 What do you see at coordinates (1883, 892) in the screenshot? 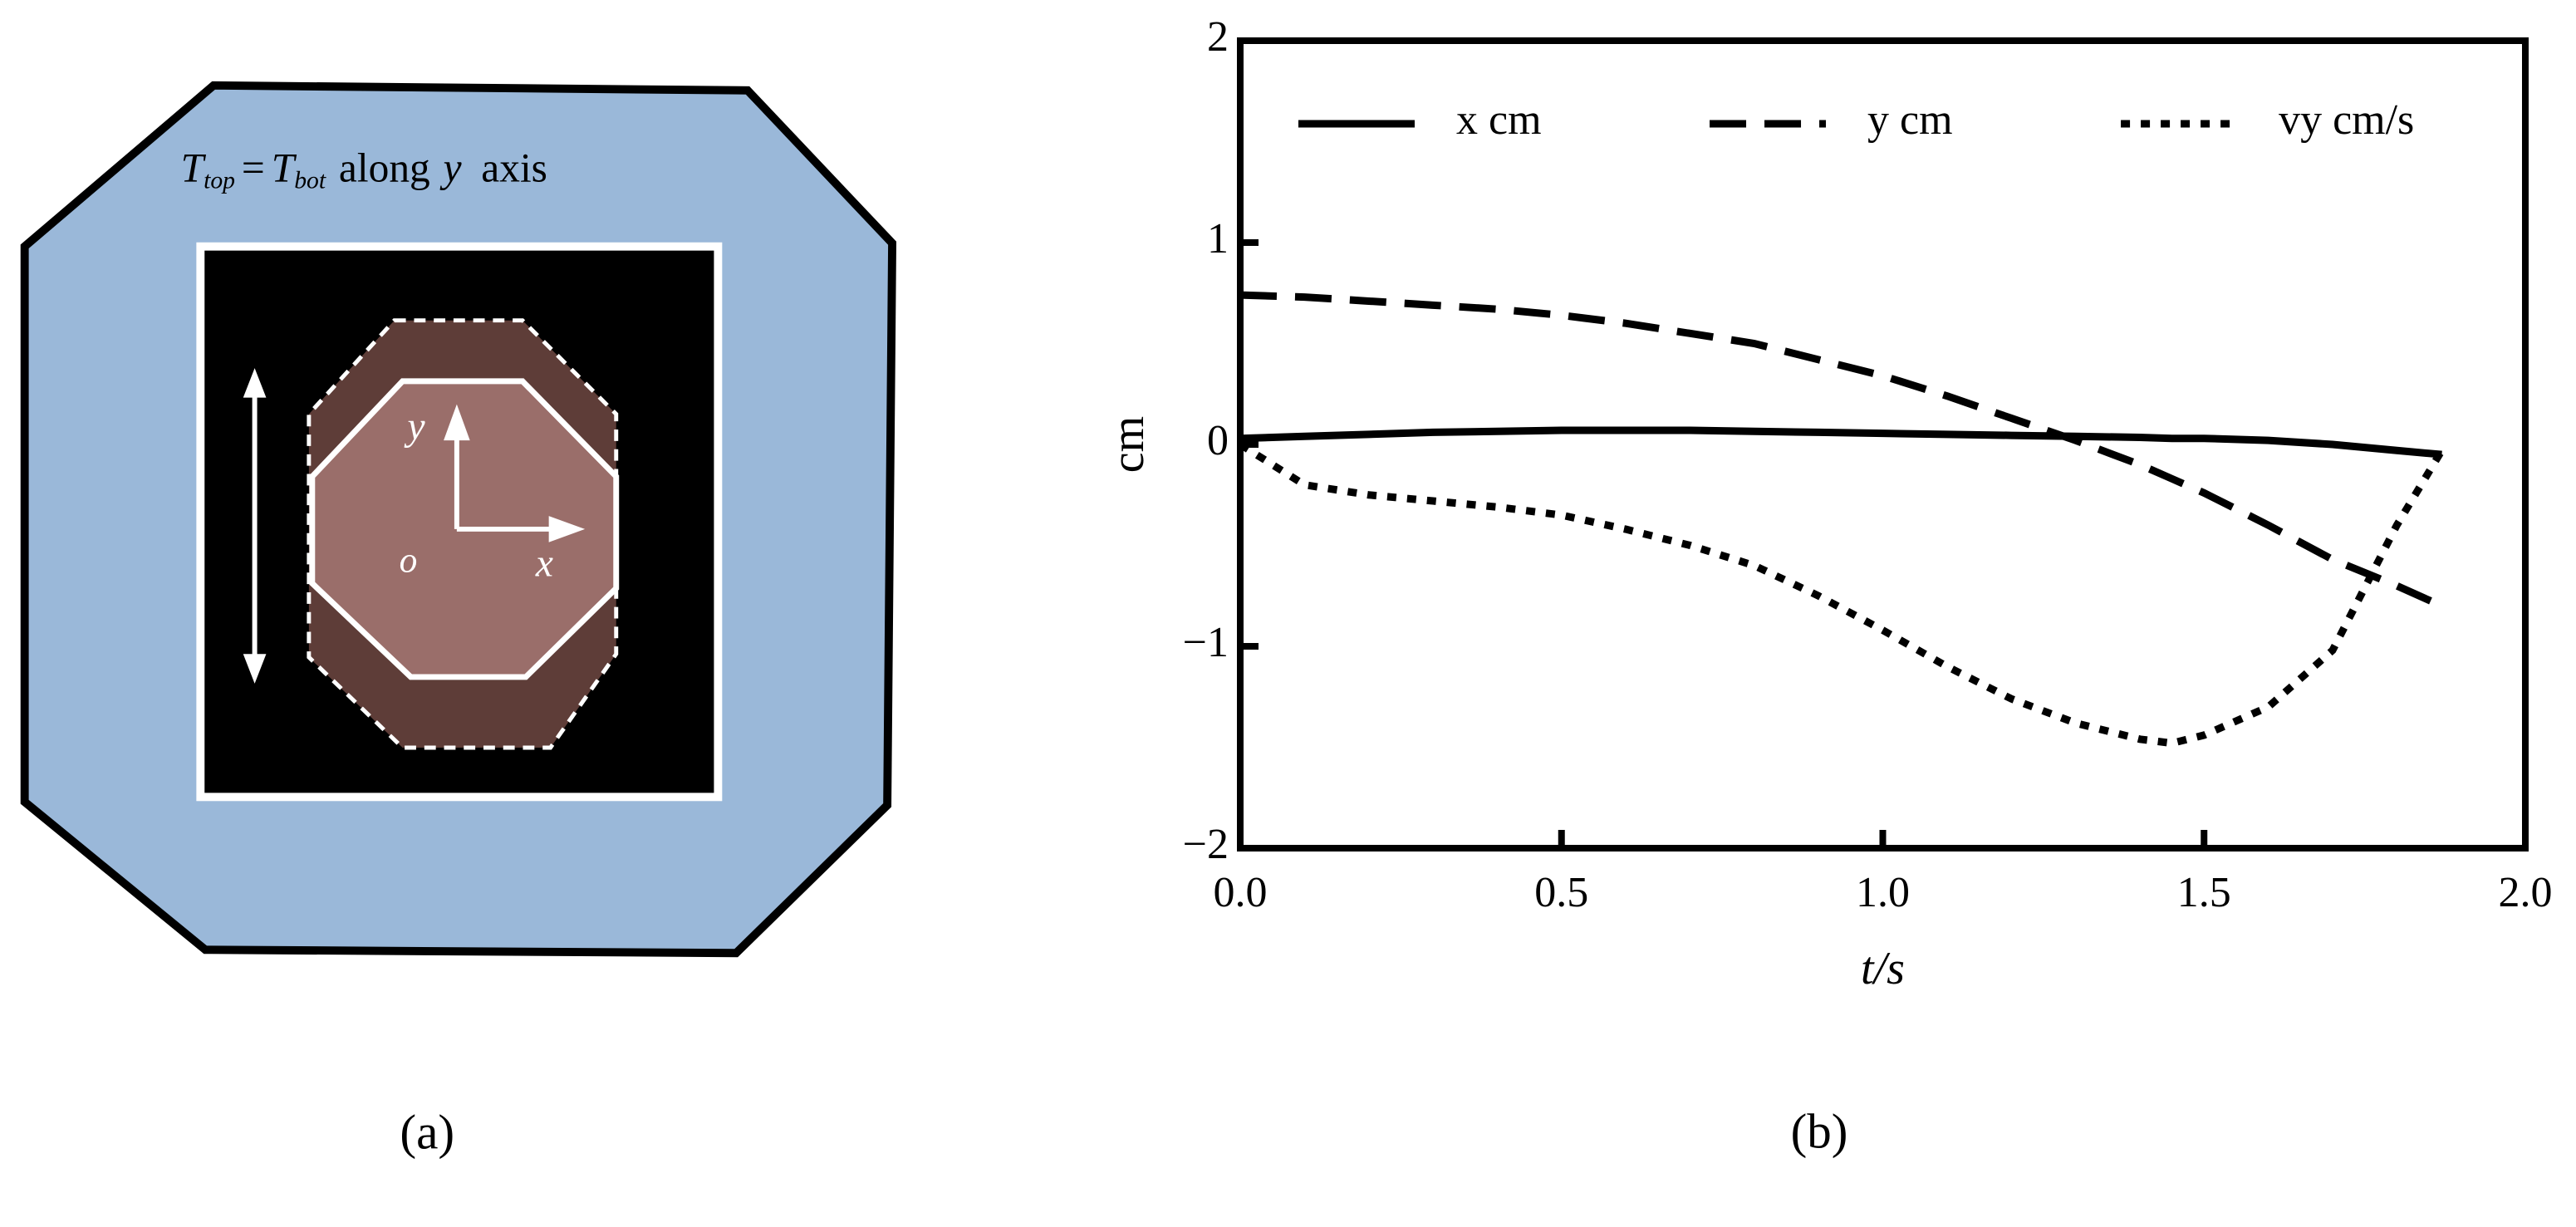
I see `x-tick-label: 1.0` at bounding box center [1883, 892].